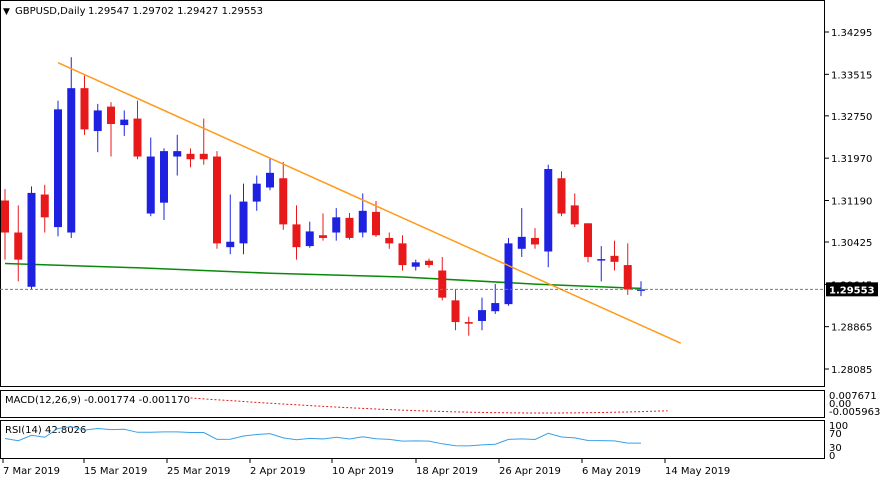 The height and width of the screenshot is (484, 882). I want to click on current-price-label: 1.29553, so click(852, 290).